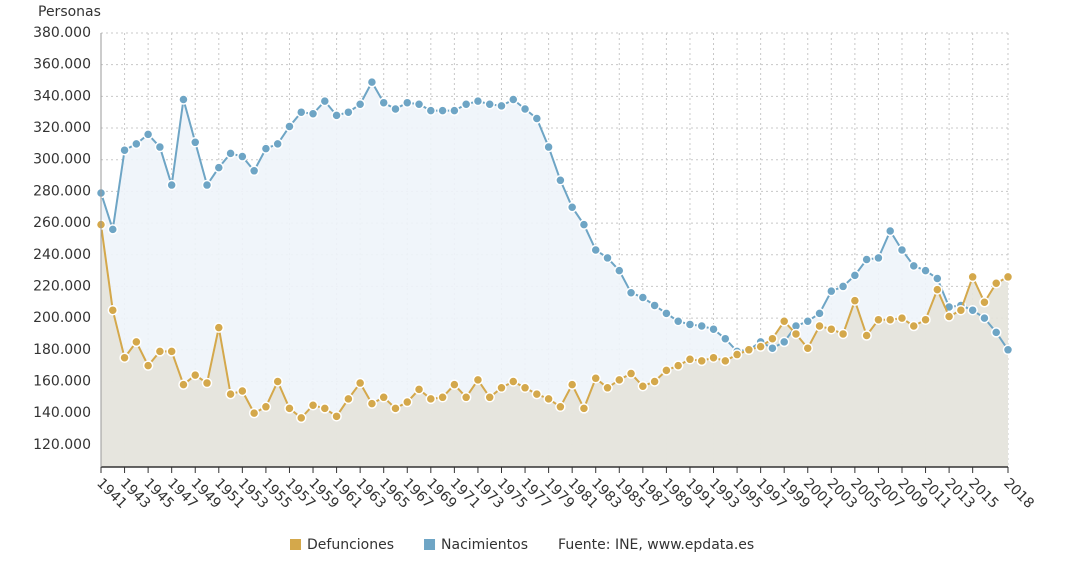 Image resolution: width=1080 pixels, height=564 pixels. I want to click on y-tick-label: 180.000, so click(62, 350).